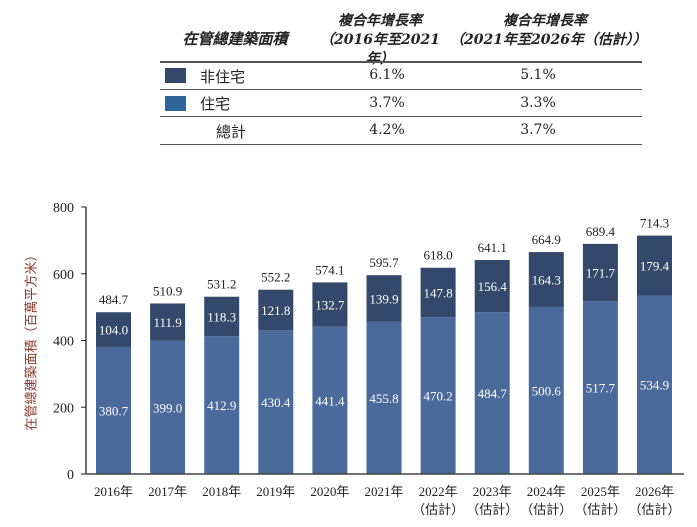 Image resolution: width=697 pixels, height=527 pixels. I want to click on table-title: 在管總建築面積, so click(235, 39).